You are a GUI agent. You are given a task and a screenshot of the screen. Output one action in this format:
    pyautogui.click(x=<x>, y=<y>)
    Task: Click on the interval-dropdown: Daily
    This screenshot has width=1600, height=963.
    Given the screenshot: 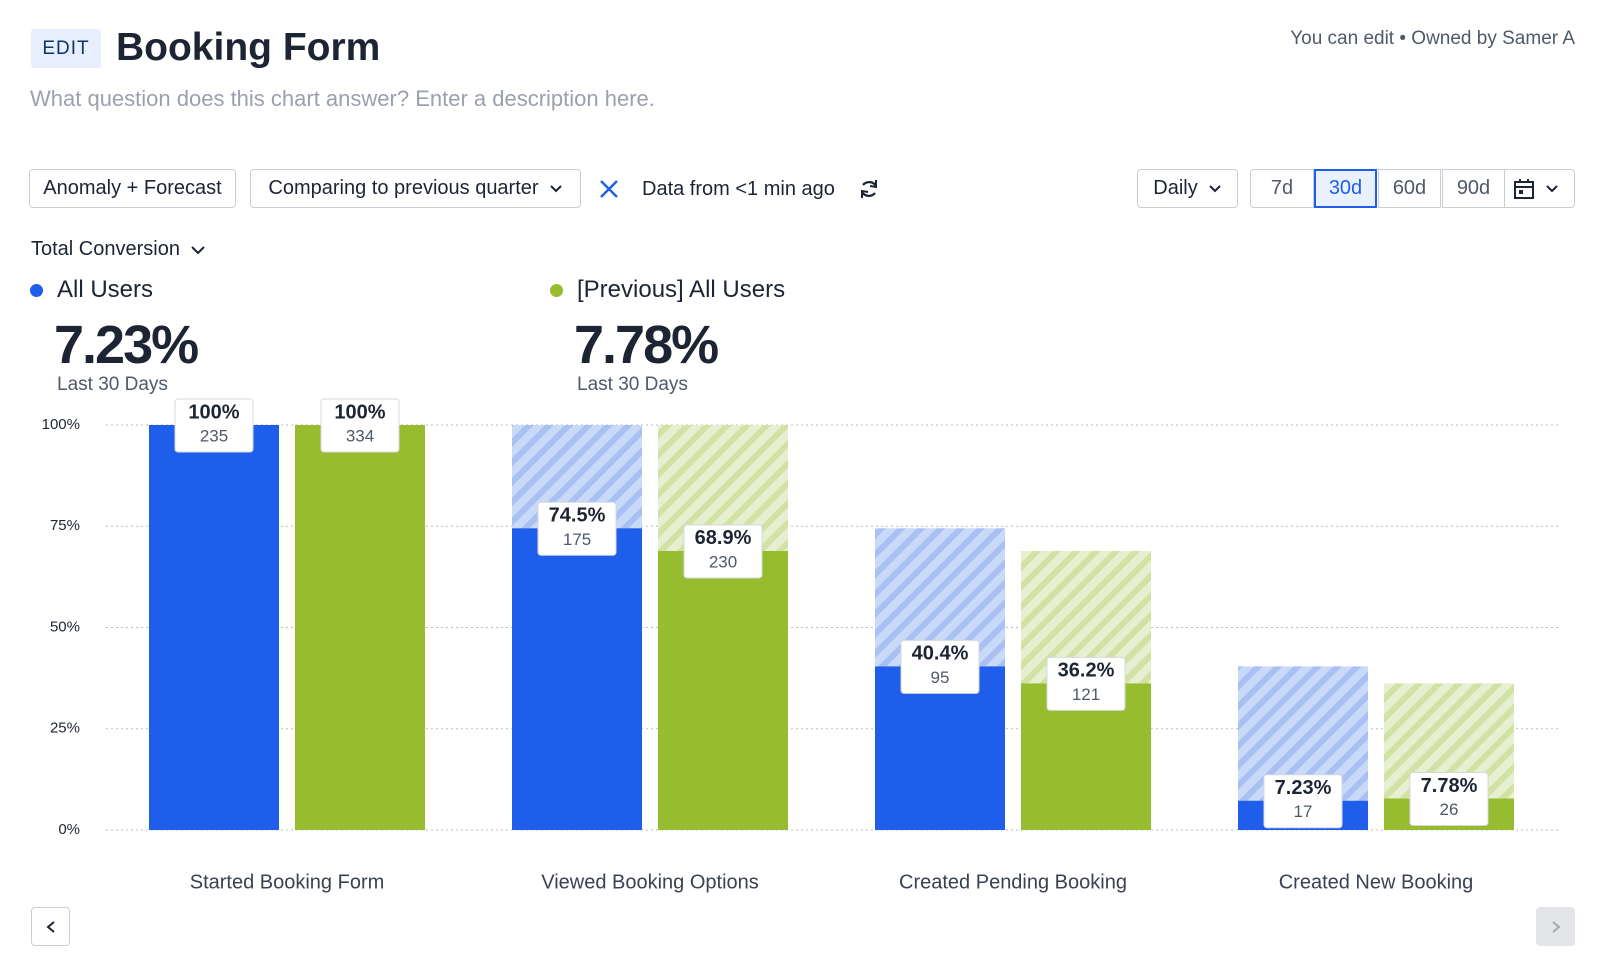 What is the action you would take?
    pyautogui.click(x=1187, y=188)
    